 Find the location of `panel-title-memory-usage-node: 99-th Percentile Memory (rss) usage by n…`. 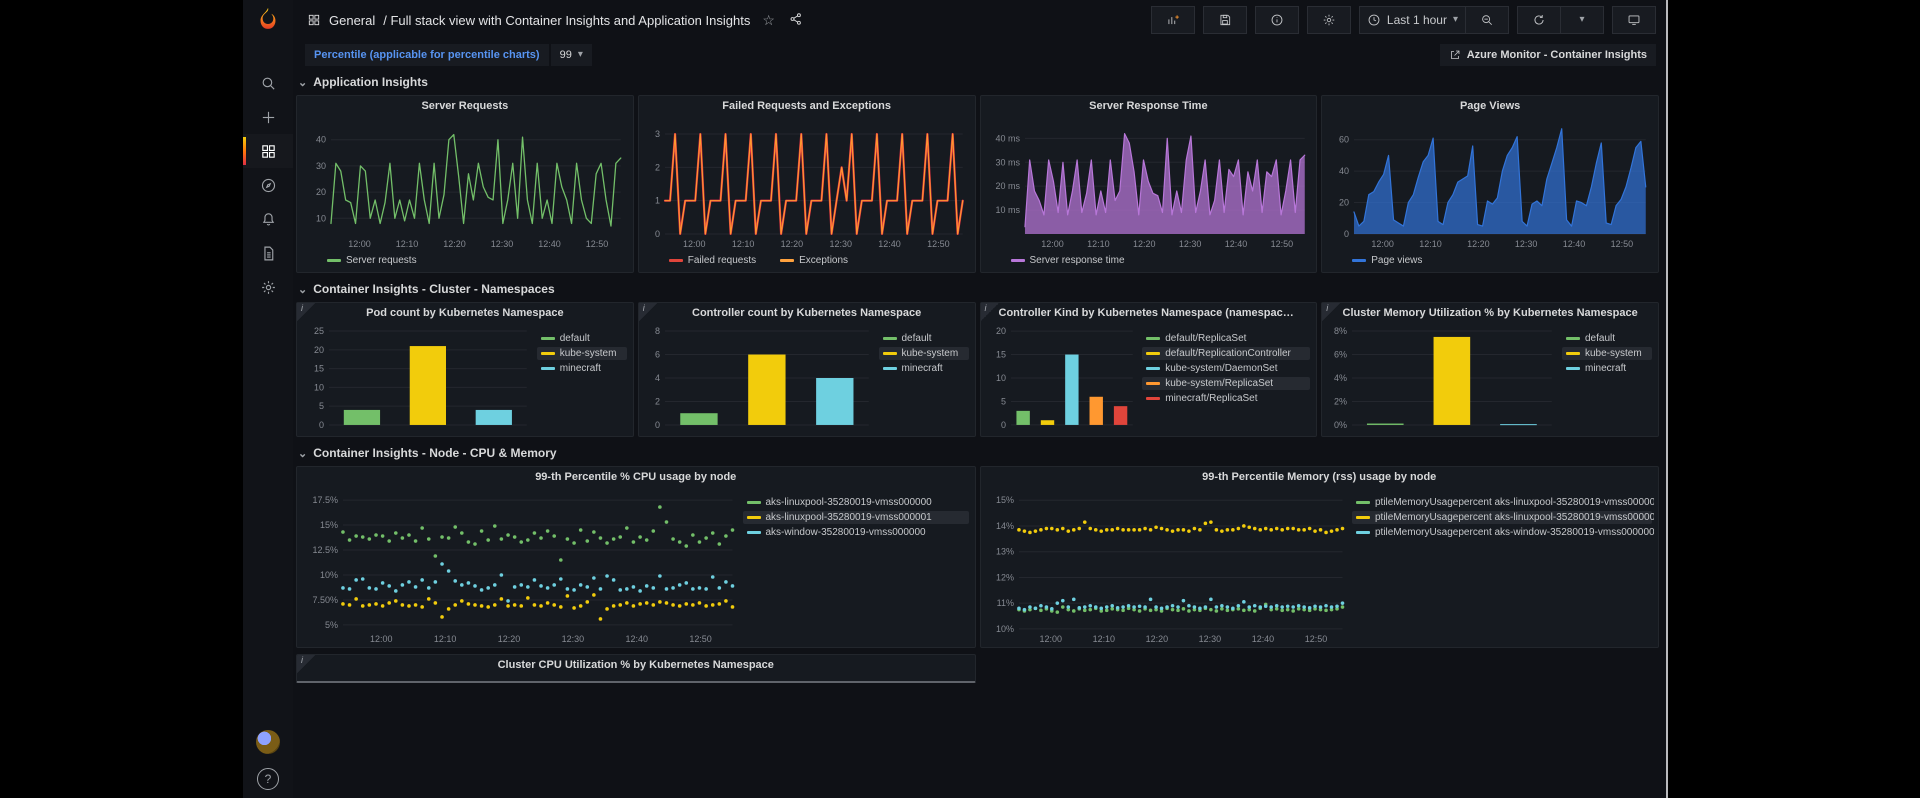

panel-title-memory-usage-node: 99-th Percentile Memory (rss) usage by n… is located at coordinates (1319, 477).